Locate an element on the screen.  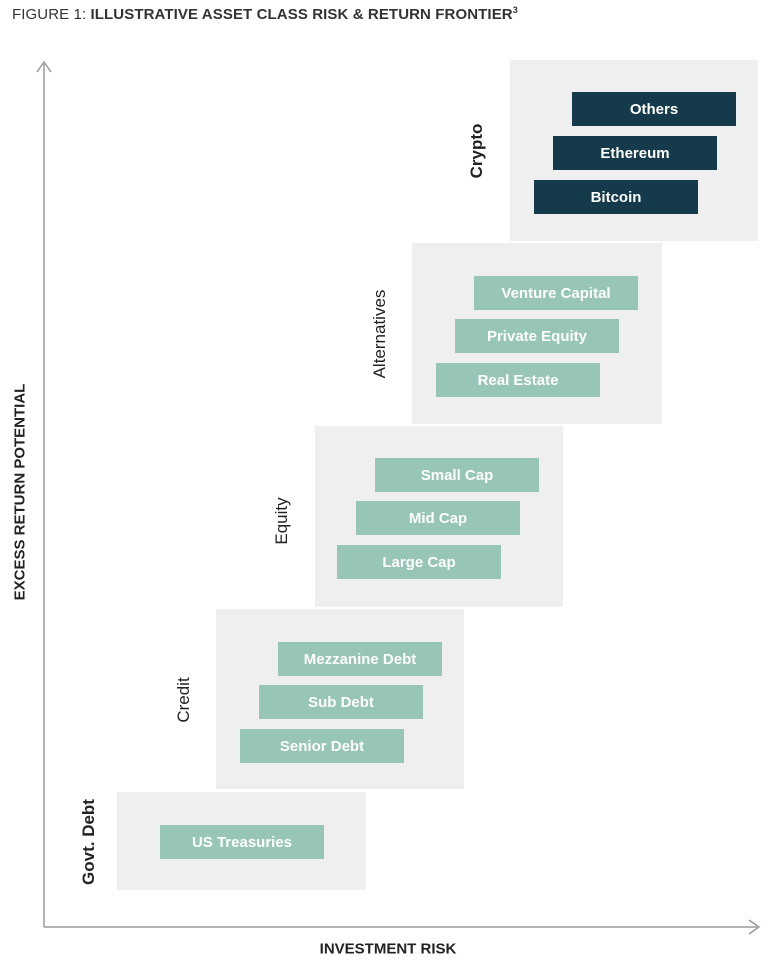
bar-ethereum: Ethereum is located at coordinates (635, 153).